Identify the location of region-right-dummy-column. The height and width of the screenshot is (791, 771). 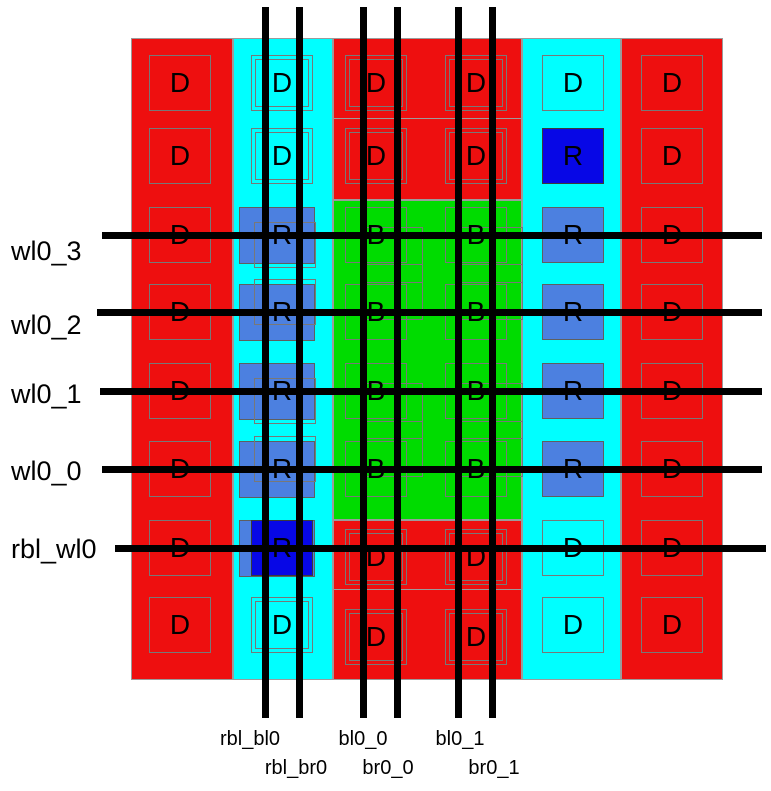
(672, 359).